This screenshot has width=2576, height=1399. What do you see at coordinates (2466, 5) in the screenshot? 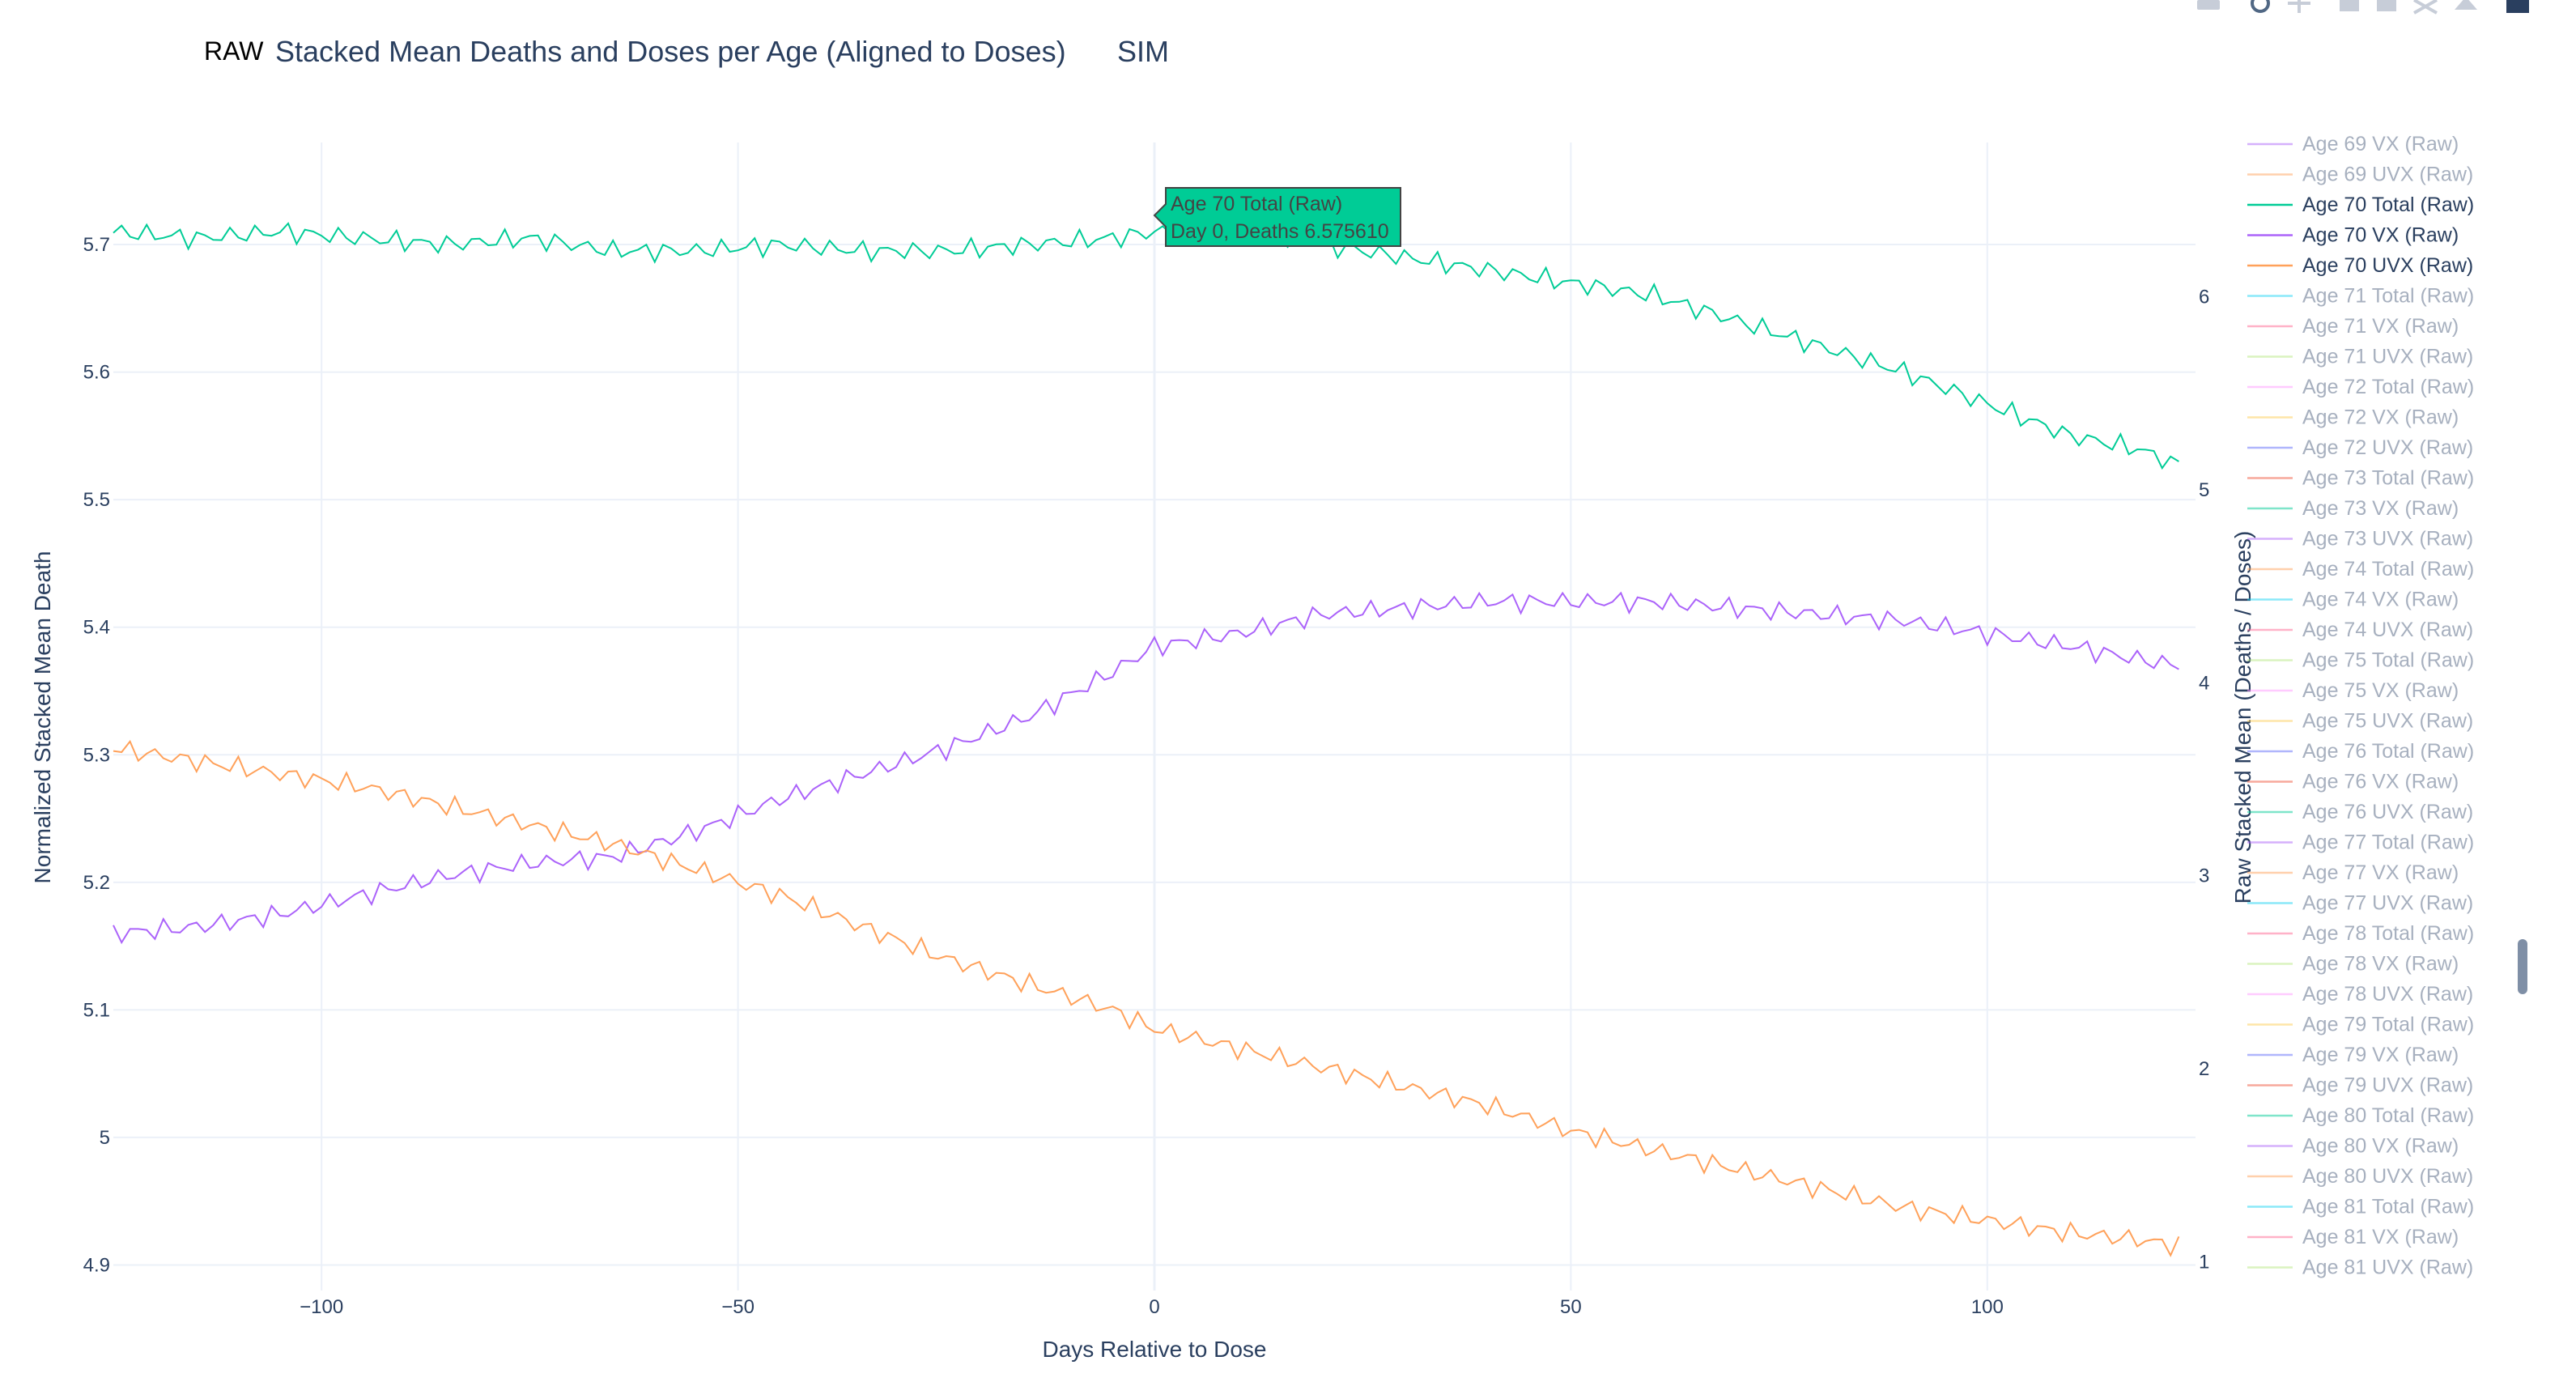
I see `reset-axes-icon` at bounding box center [2466, 5].